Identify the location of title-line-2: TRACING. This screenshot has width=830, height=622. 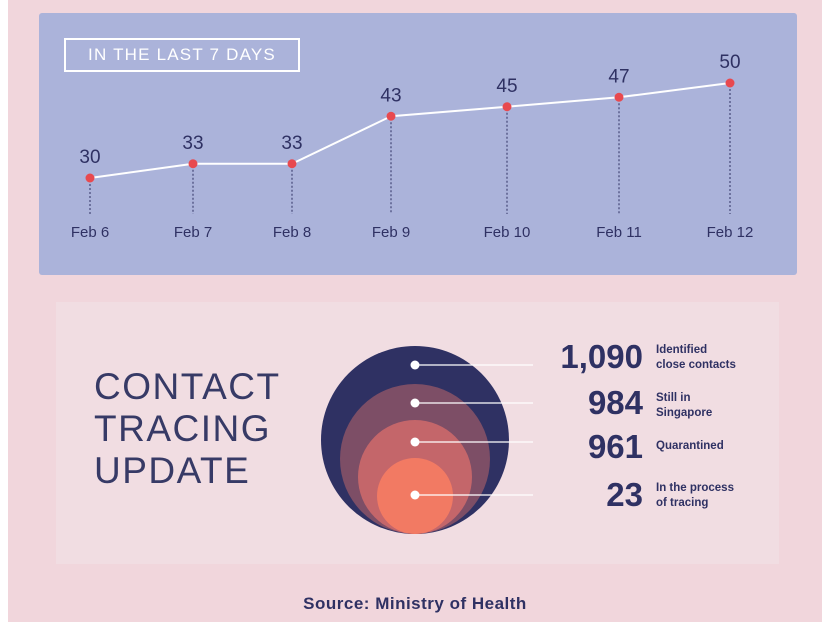
(182, 428).